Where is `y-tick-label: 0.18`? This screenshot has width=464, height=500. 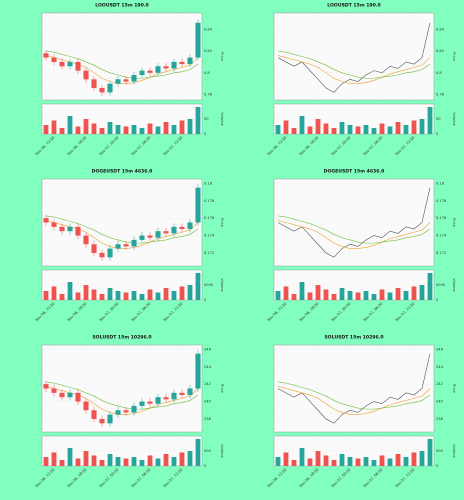 y-tick-label: 0.18 is located at coordinates (440, 183).